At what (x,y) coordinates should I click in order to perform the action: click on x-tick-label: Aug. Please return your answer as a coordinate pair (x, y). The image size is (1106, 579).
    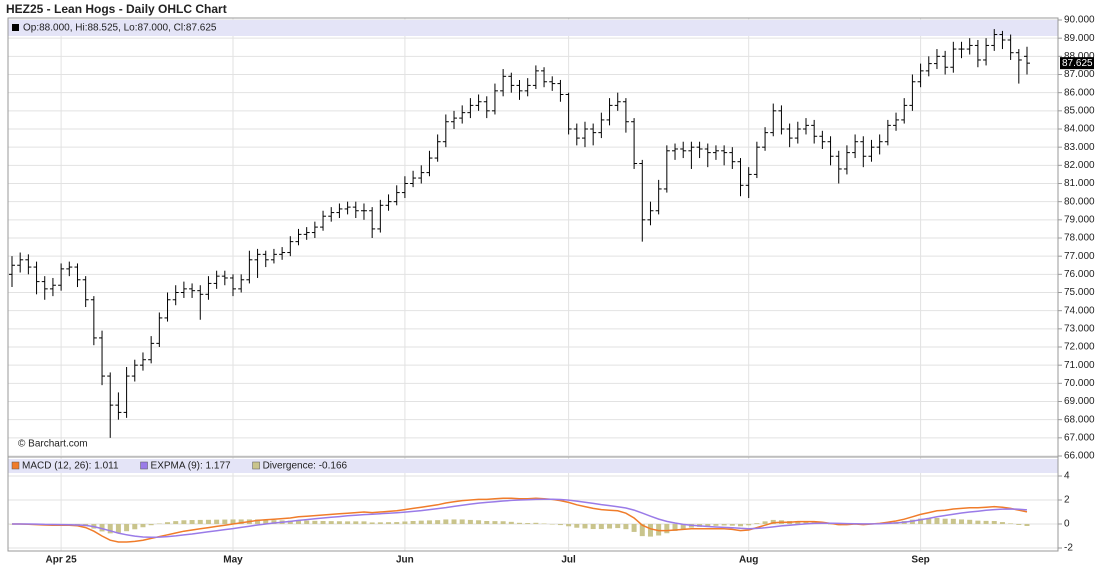
    Looking at the image, I should click on (748, 560).